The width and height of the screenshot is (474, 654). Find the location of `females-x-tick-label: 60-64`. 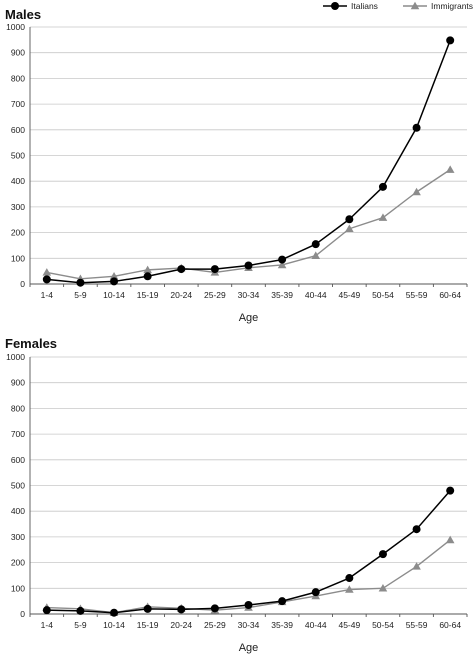

females-x-tick-label: 60-64 is located at coordinates (450, 625).